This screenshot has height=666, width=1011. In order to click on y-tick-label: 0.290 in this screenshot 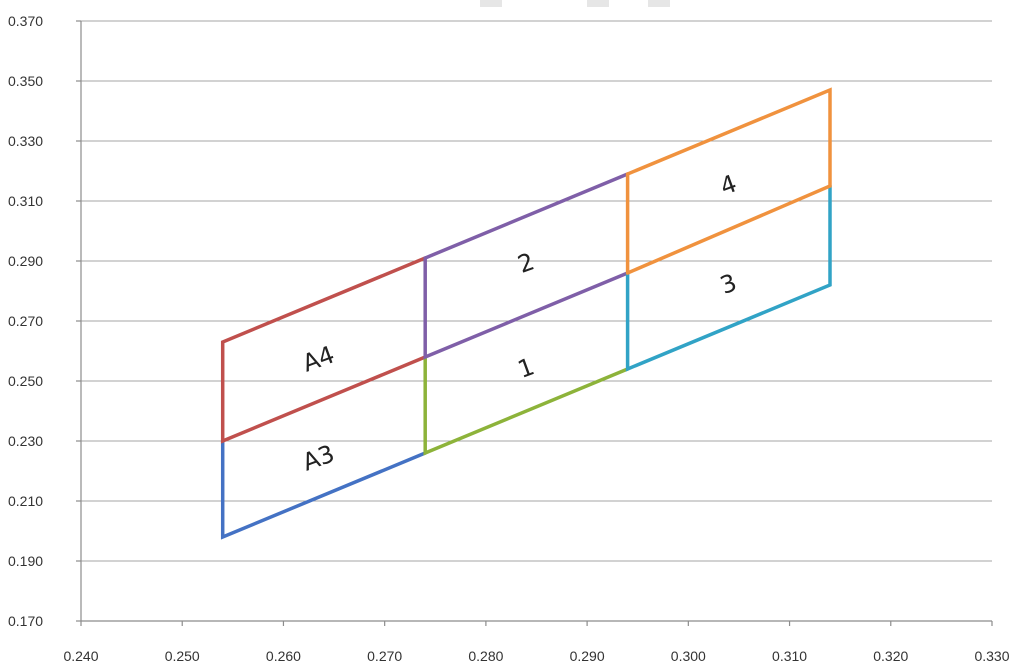, I will do `click(25, 261)`.